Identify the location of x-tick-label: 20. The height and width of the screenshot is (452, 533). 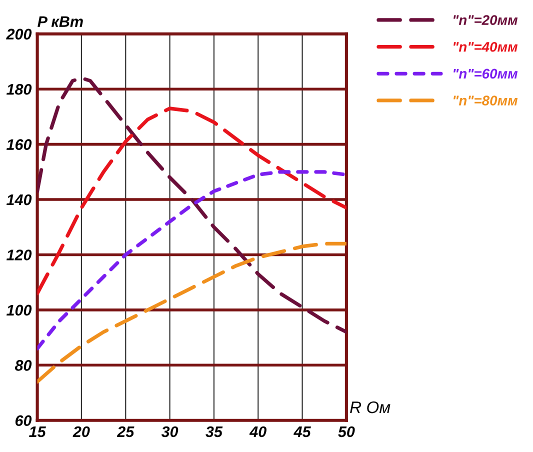
(81, 432).